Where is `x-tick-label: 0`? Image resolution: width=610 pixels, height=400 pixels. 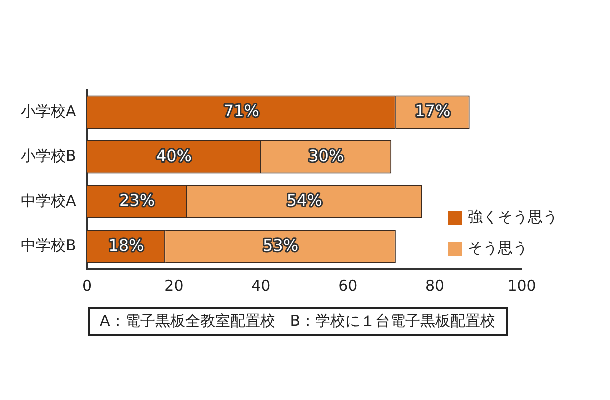 x-tick-label: 0 is located at coordinates (87, 285).